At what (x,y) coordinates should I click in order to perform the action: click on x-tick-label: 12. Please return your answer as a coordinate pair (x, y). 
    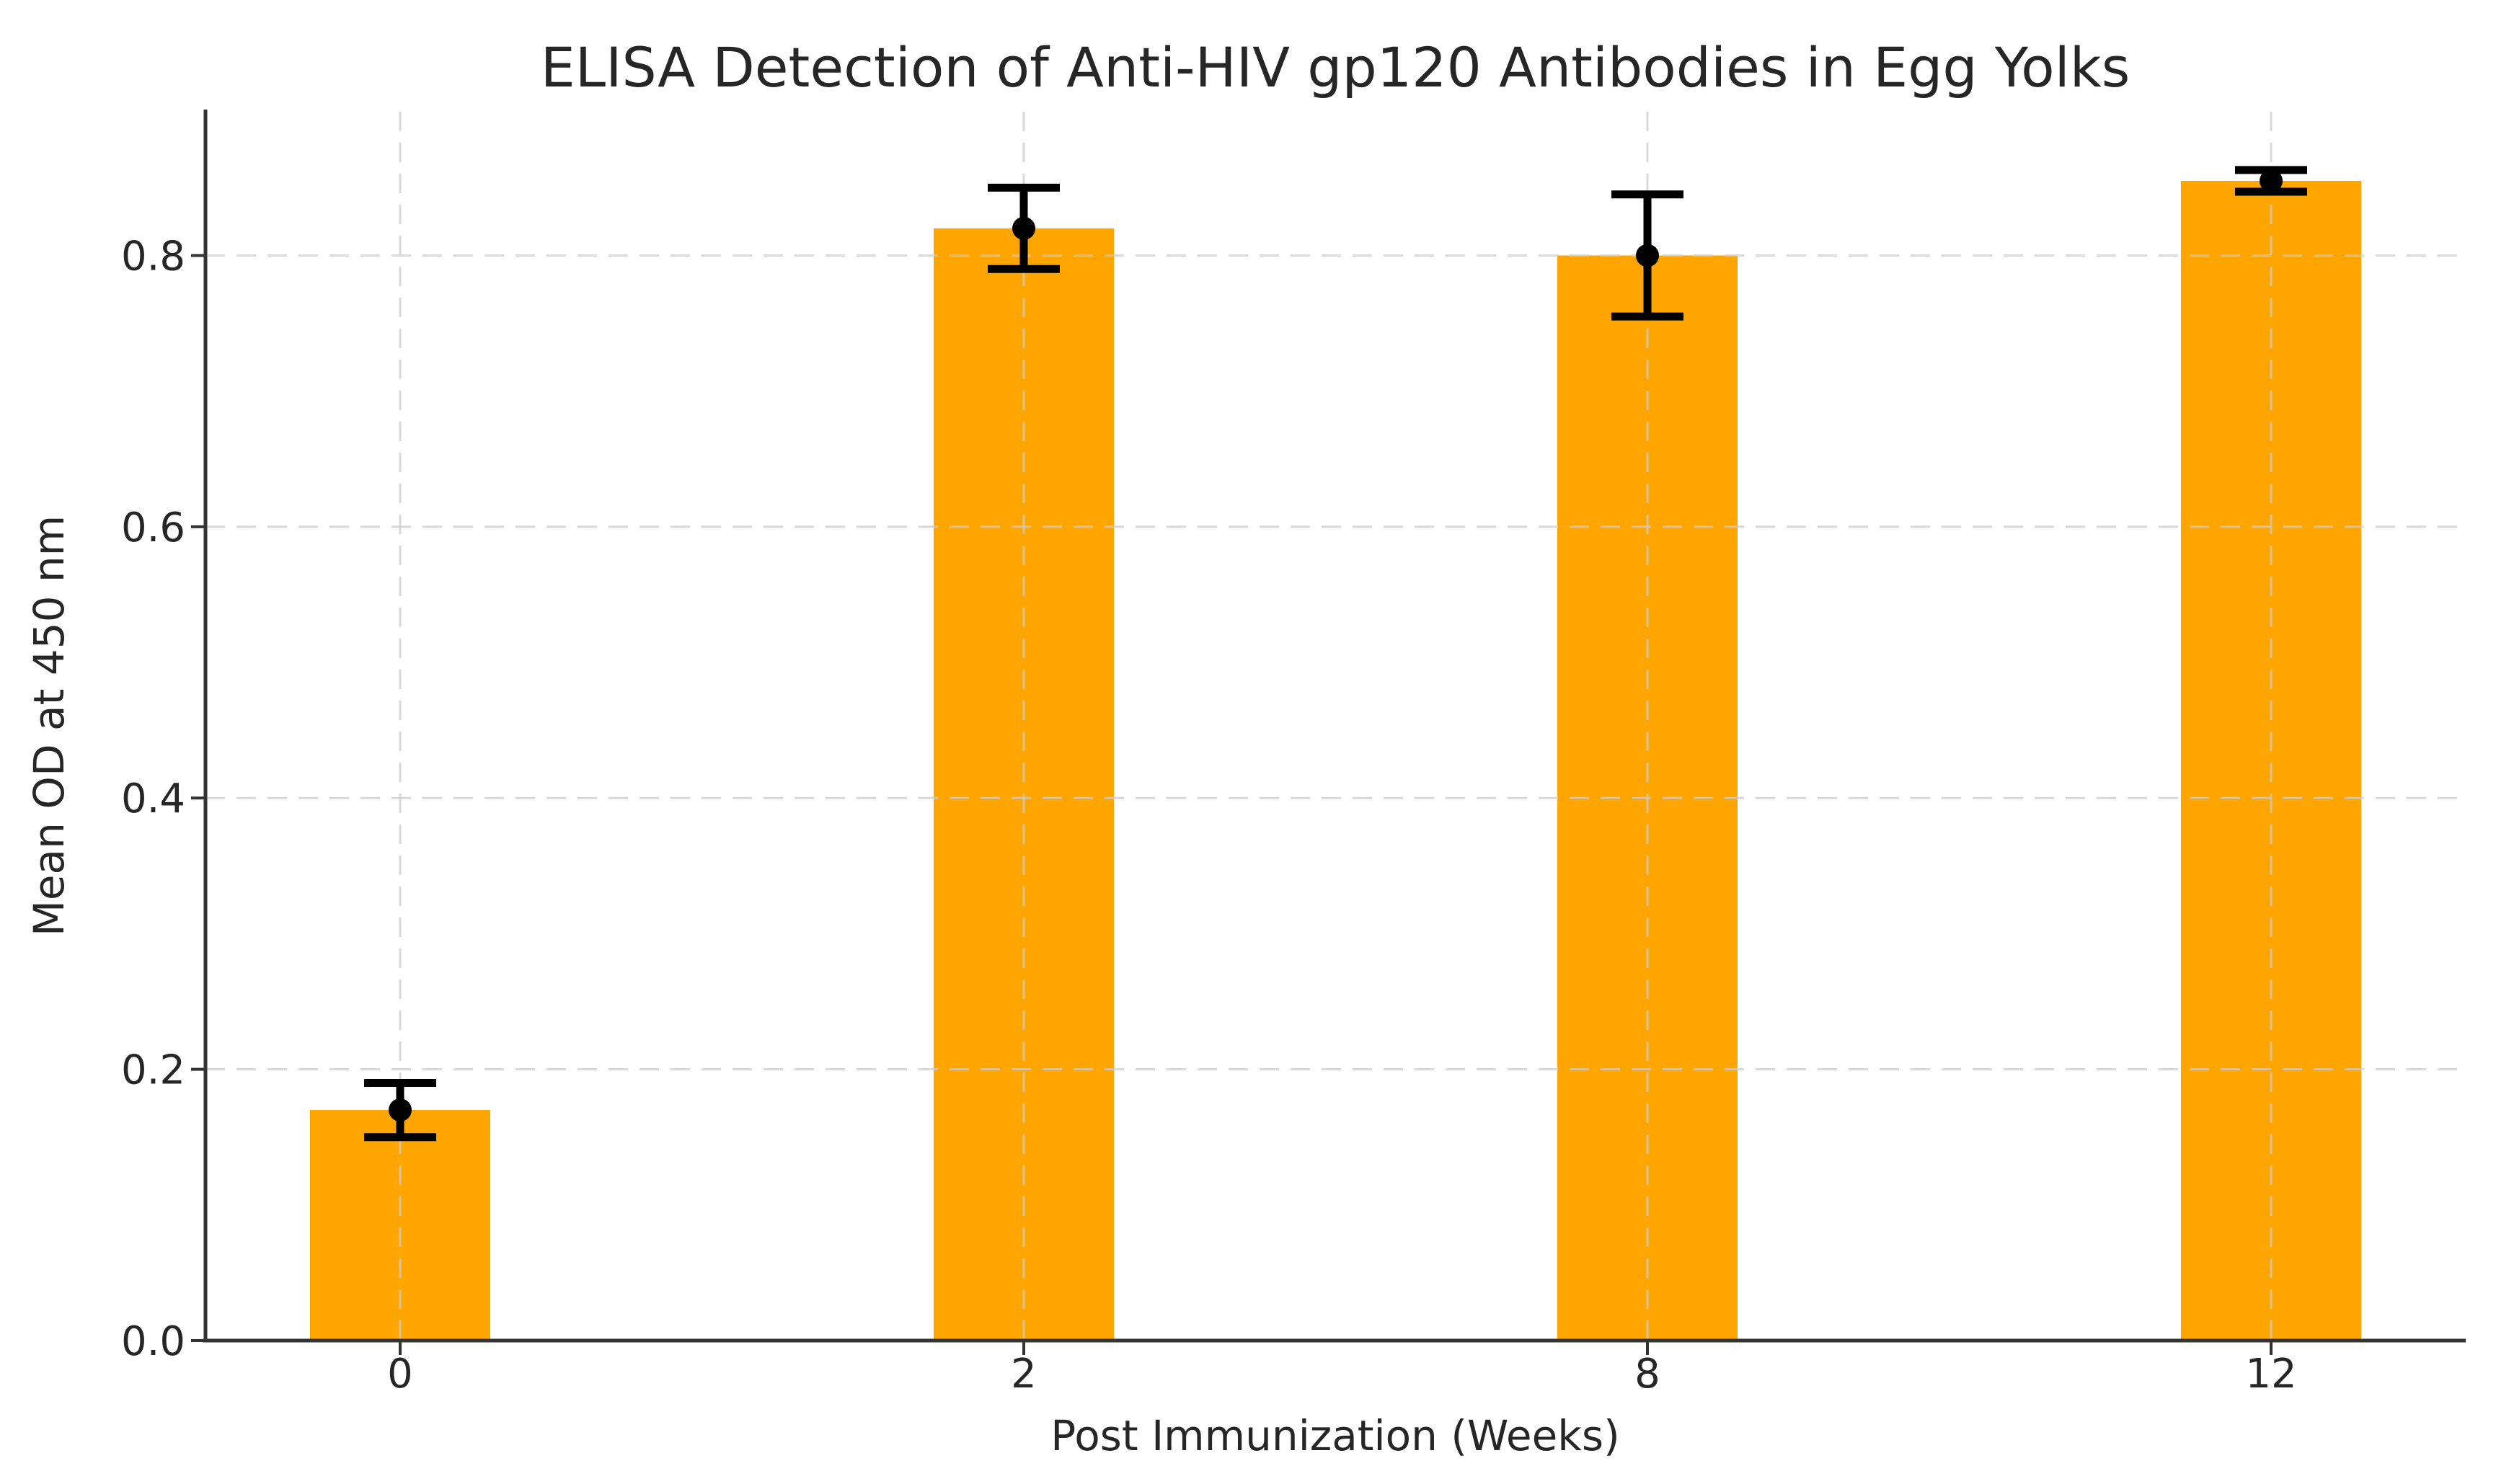
    Looking at the image, I should click on (2270, 1374).